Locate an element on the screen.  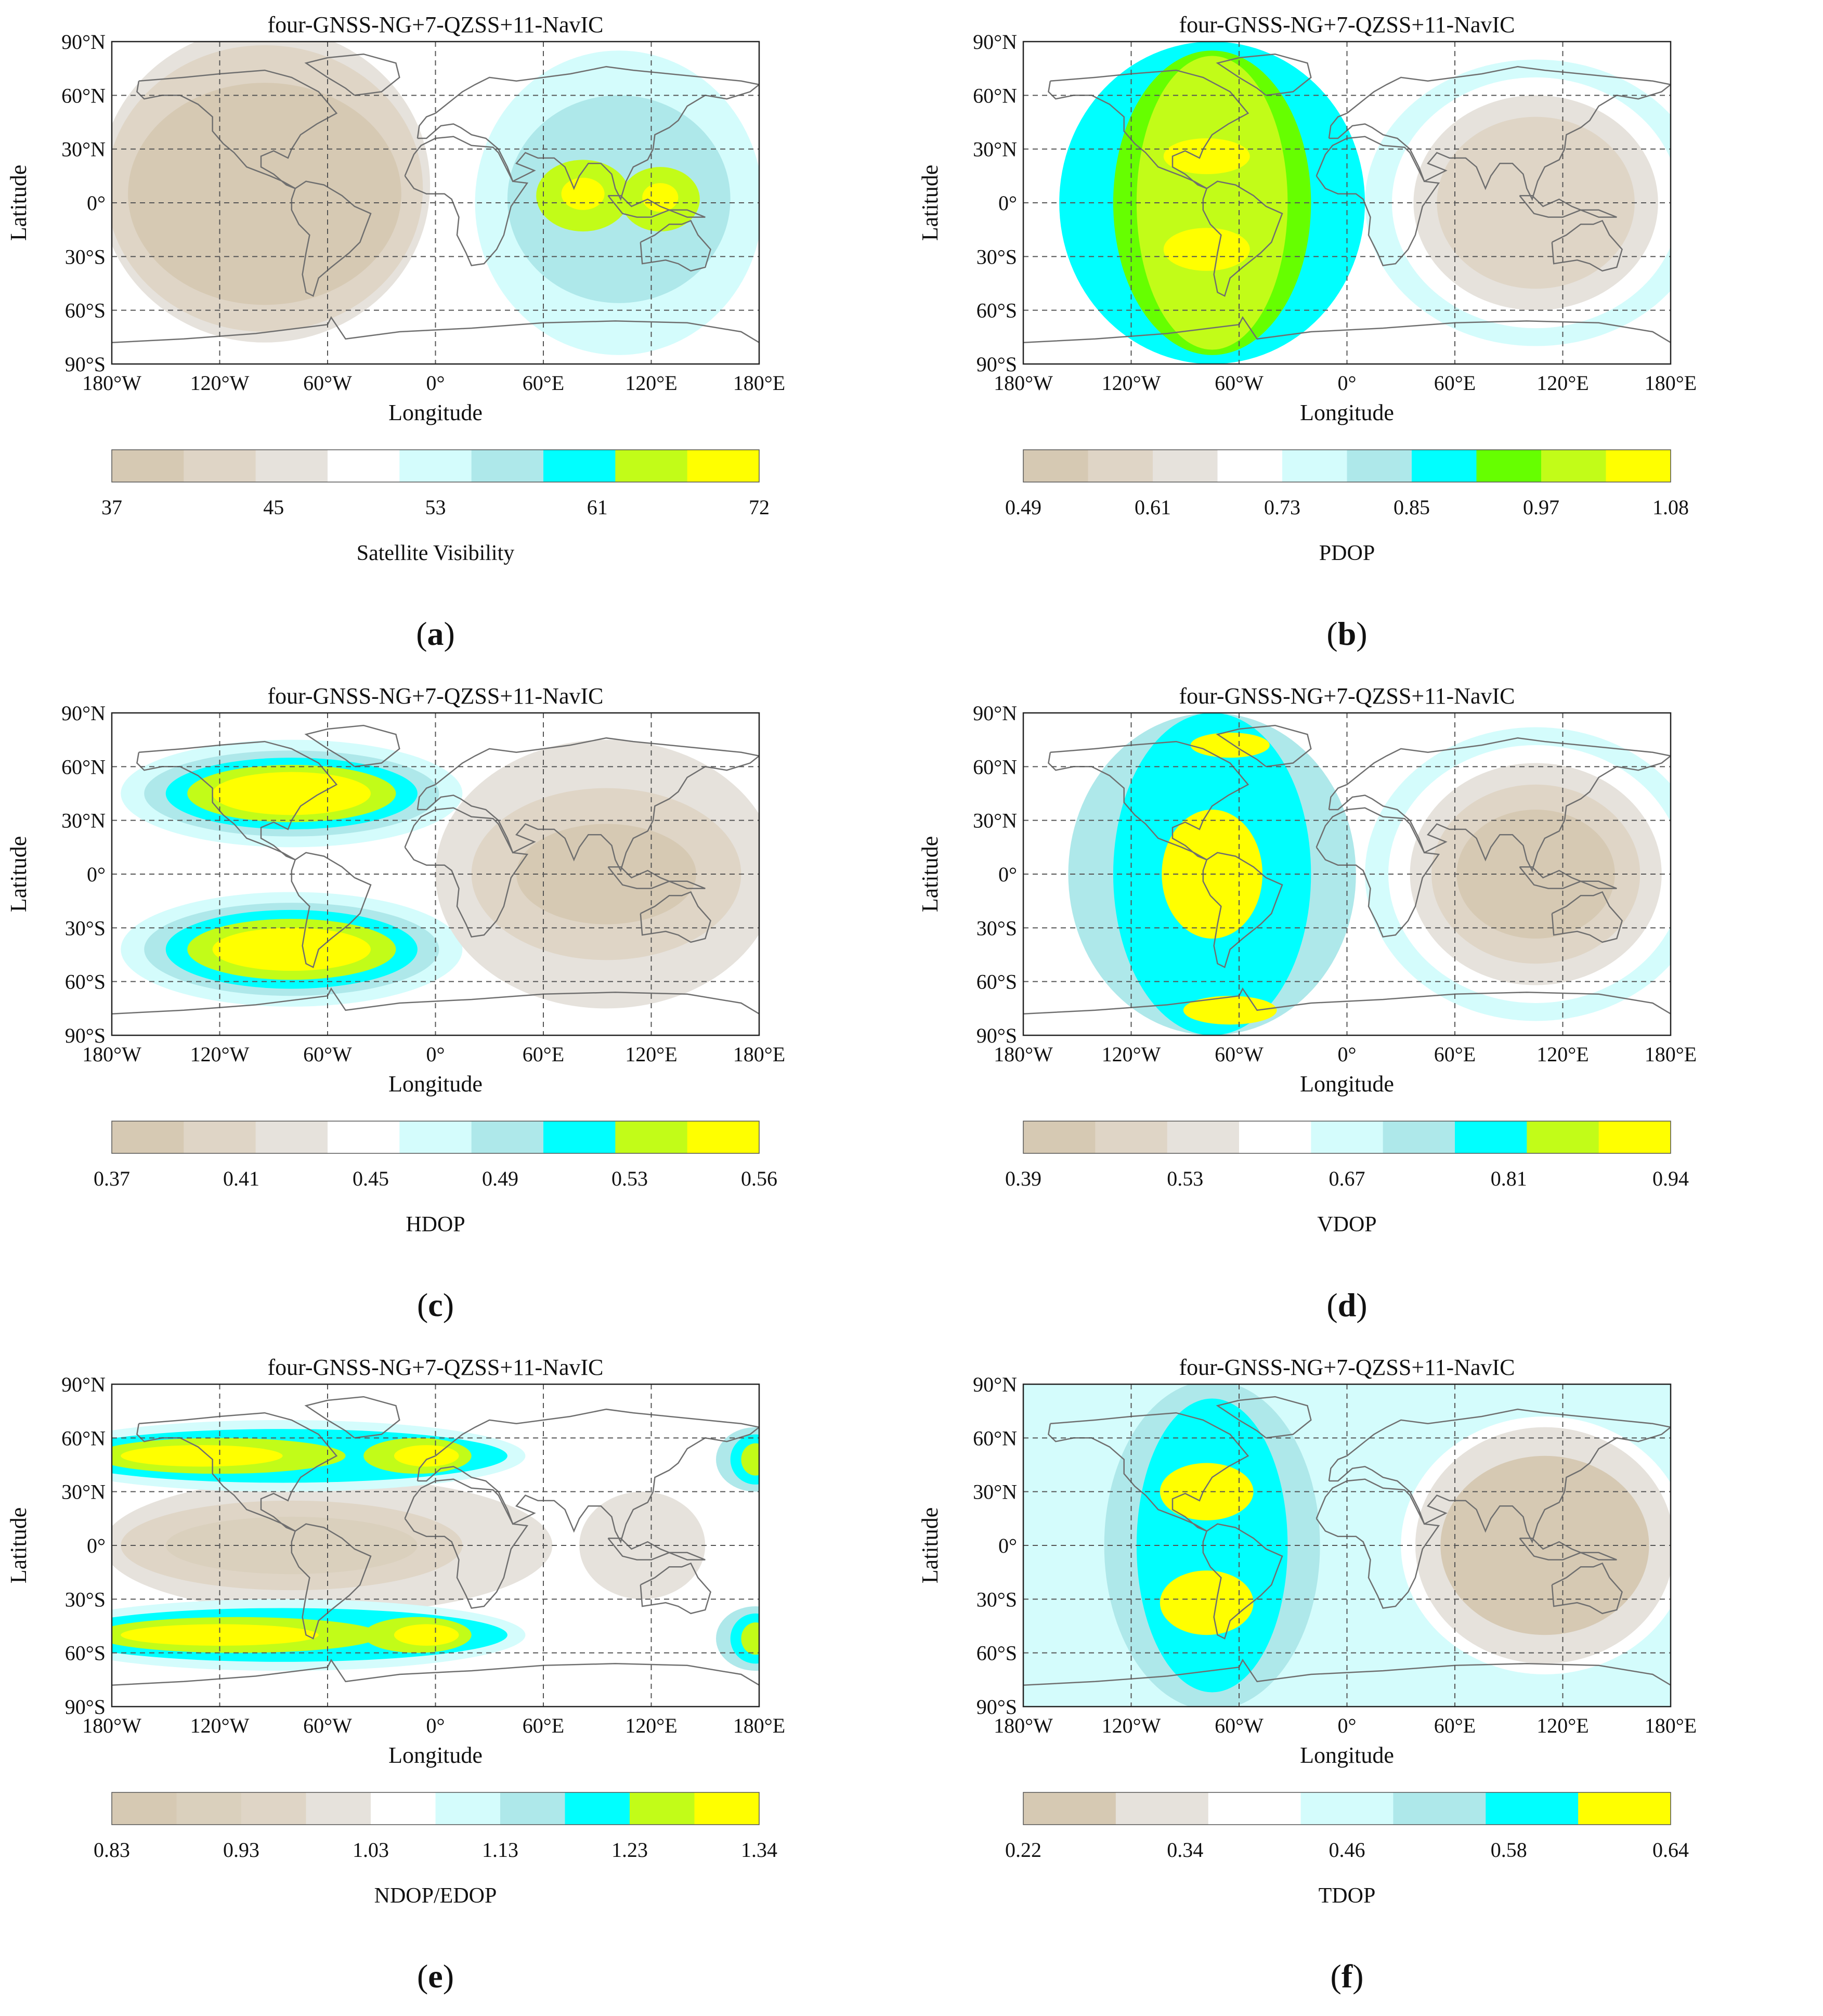
colorbar-tick-label: 0.56 is located at coordinates (759, 1178).